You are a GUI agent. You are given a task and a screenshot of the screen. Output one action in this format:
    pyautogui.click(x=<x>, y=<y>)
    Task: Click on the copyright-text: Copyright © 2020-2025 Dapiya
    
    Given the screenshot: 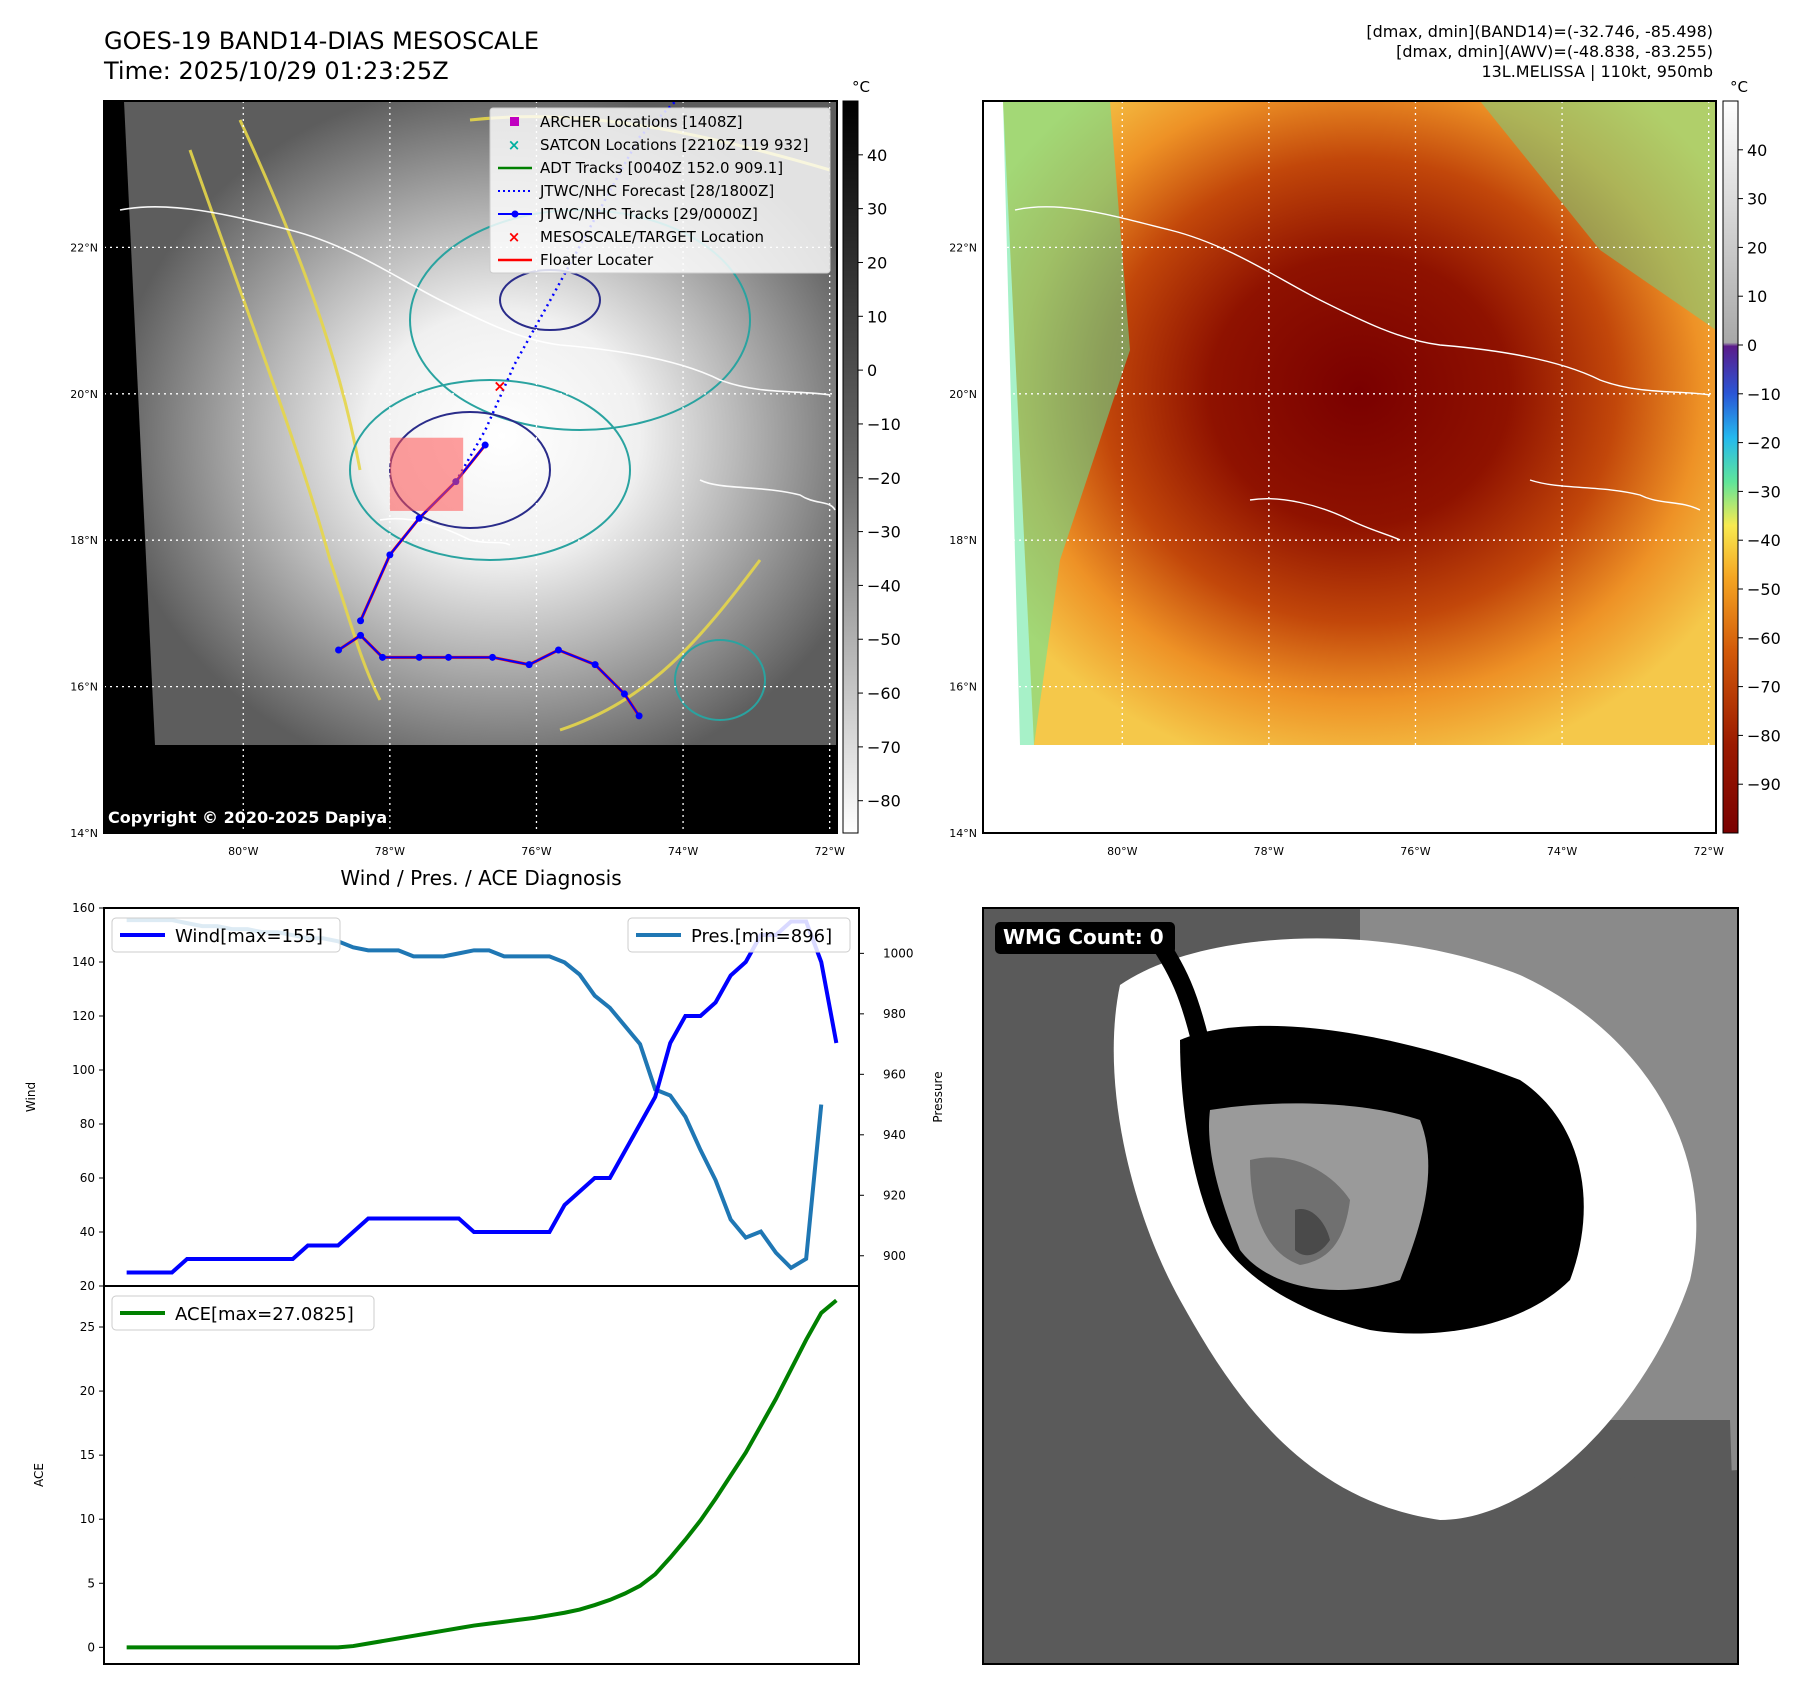 What is the action you would take?
    pyautogui.click(x=247, y=817)
    